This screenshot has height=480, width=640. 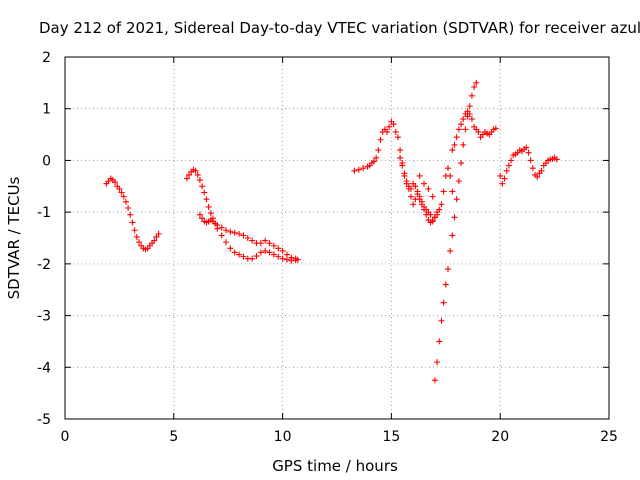 I want to click on x-tick-label: 5, so click(x=173, y=437).